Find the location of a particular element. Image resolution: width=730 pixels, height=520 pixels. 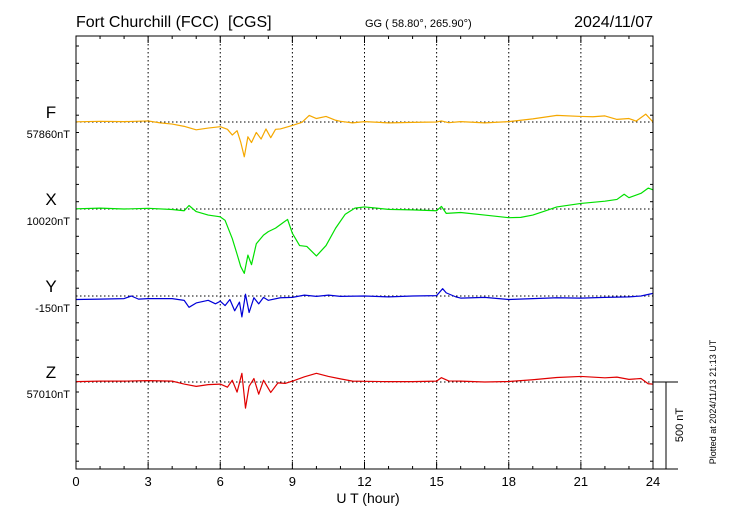

baseline-value-X: 10020nT is located at coordinates (49, 222).